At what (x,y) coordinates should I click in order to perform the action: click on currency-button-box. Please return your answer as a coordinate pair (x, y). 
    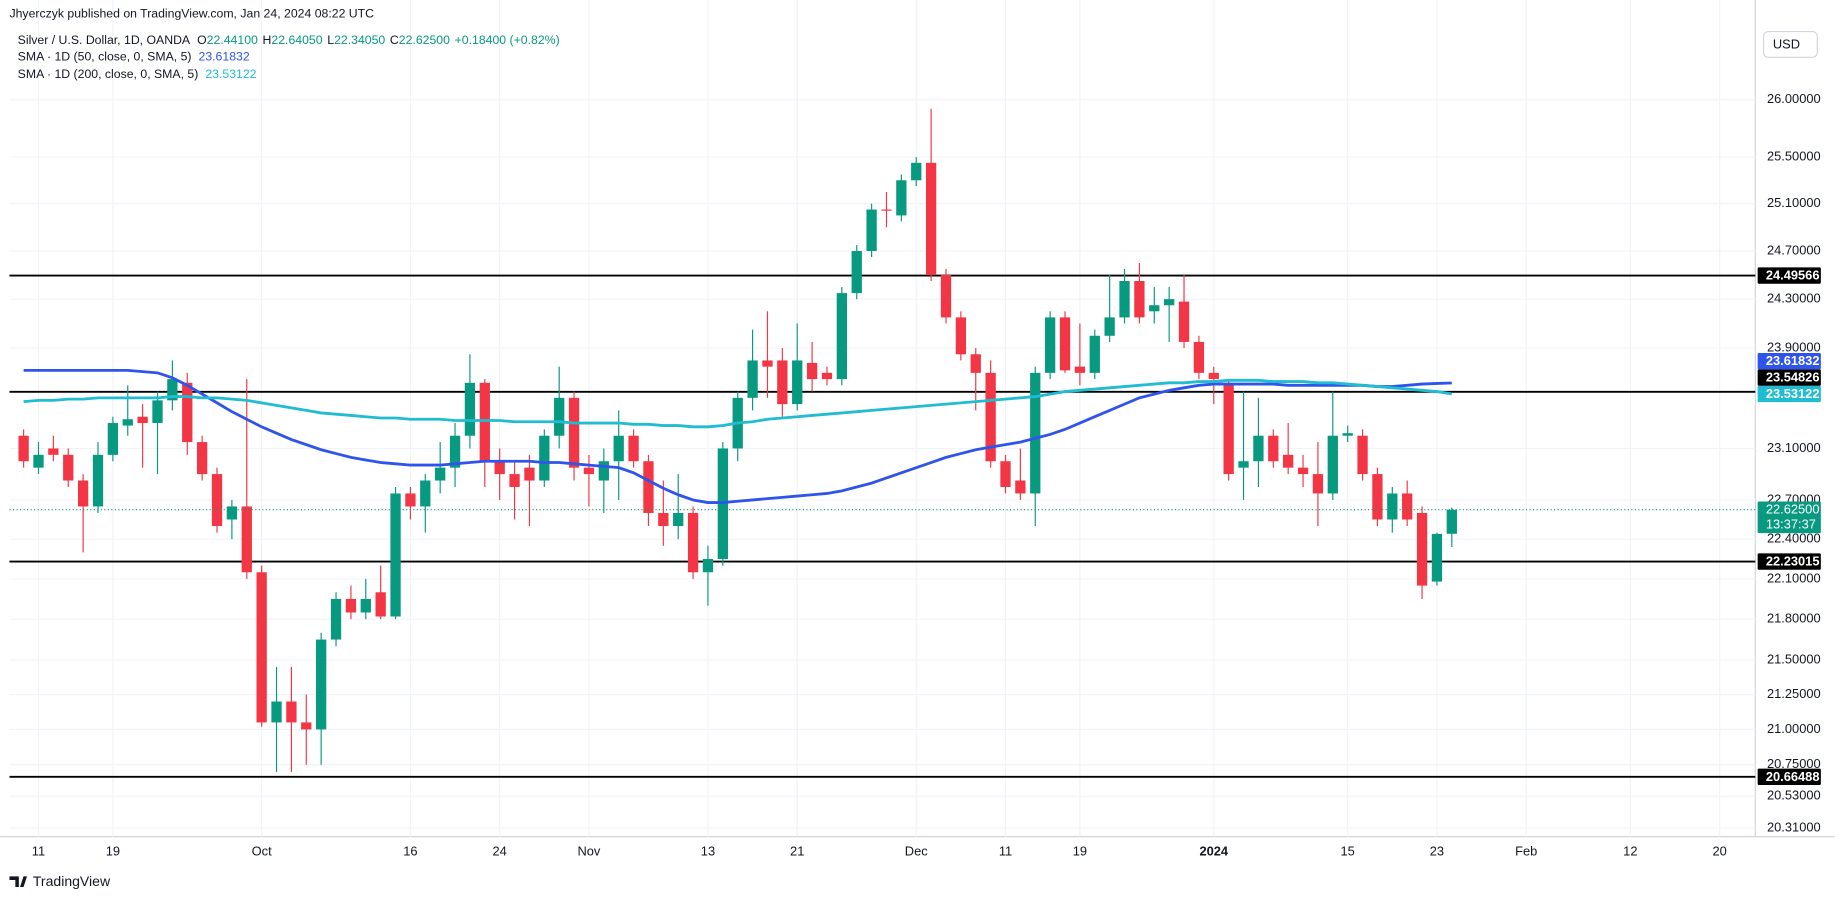
    Looking at the image, I should click on (1790, 44).